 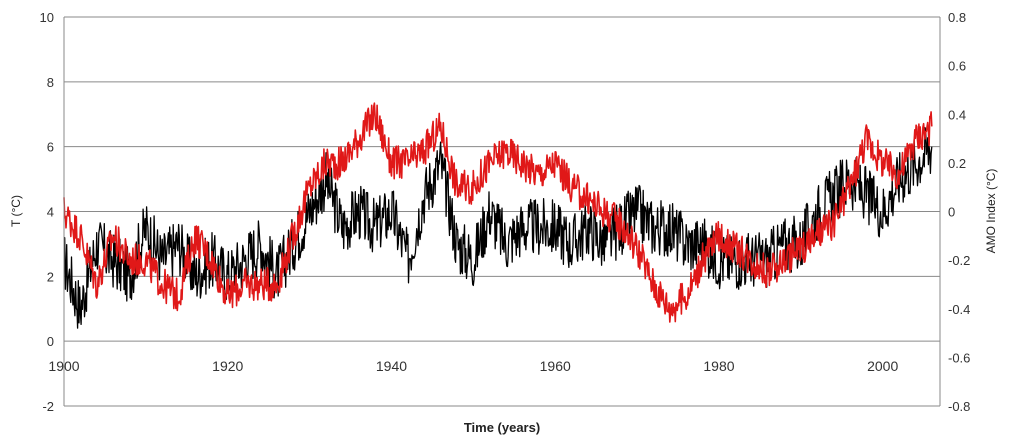 I want to click on y-left-tick-label: 6, so click(x=50, y=147).